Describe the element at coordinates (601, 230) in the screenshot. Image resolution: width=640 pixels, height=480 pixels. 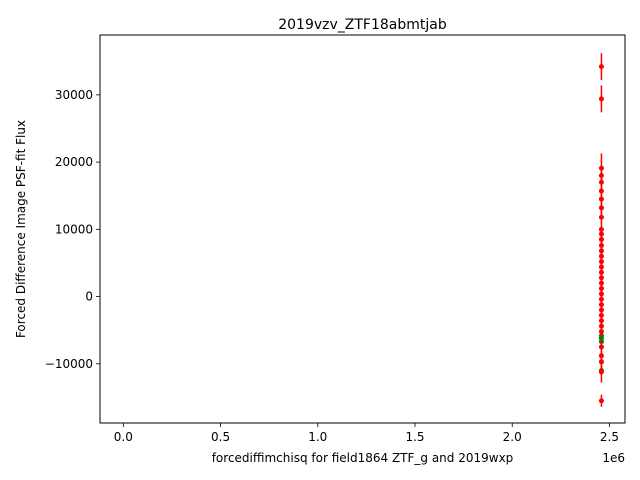
I see `chart-marks` at that location.